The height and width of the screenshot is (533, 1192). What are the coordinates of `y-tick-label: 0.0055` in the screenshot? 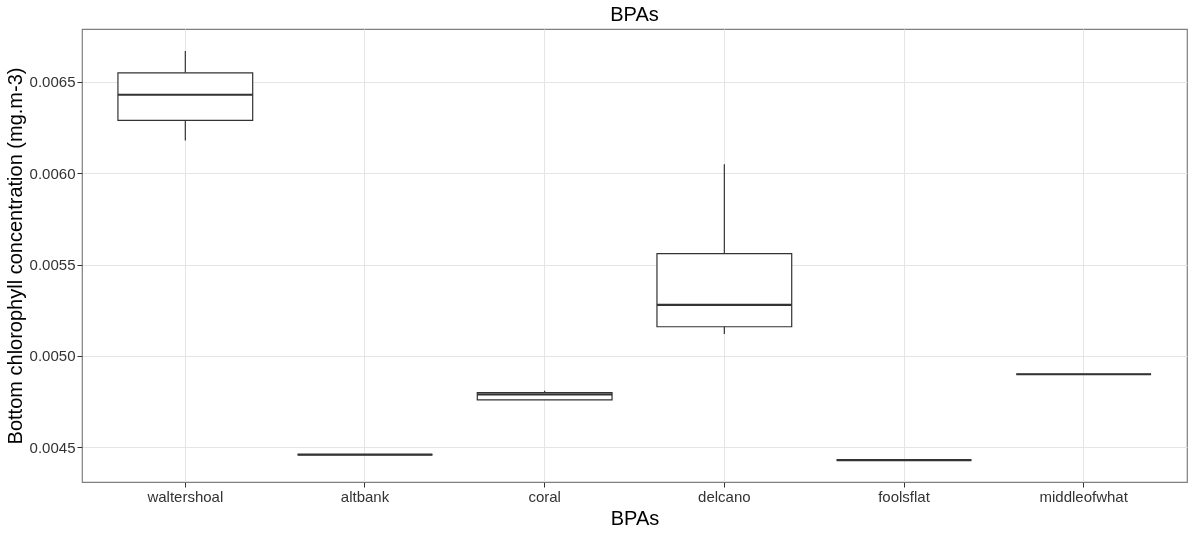 It's located at (52, 265).